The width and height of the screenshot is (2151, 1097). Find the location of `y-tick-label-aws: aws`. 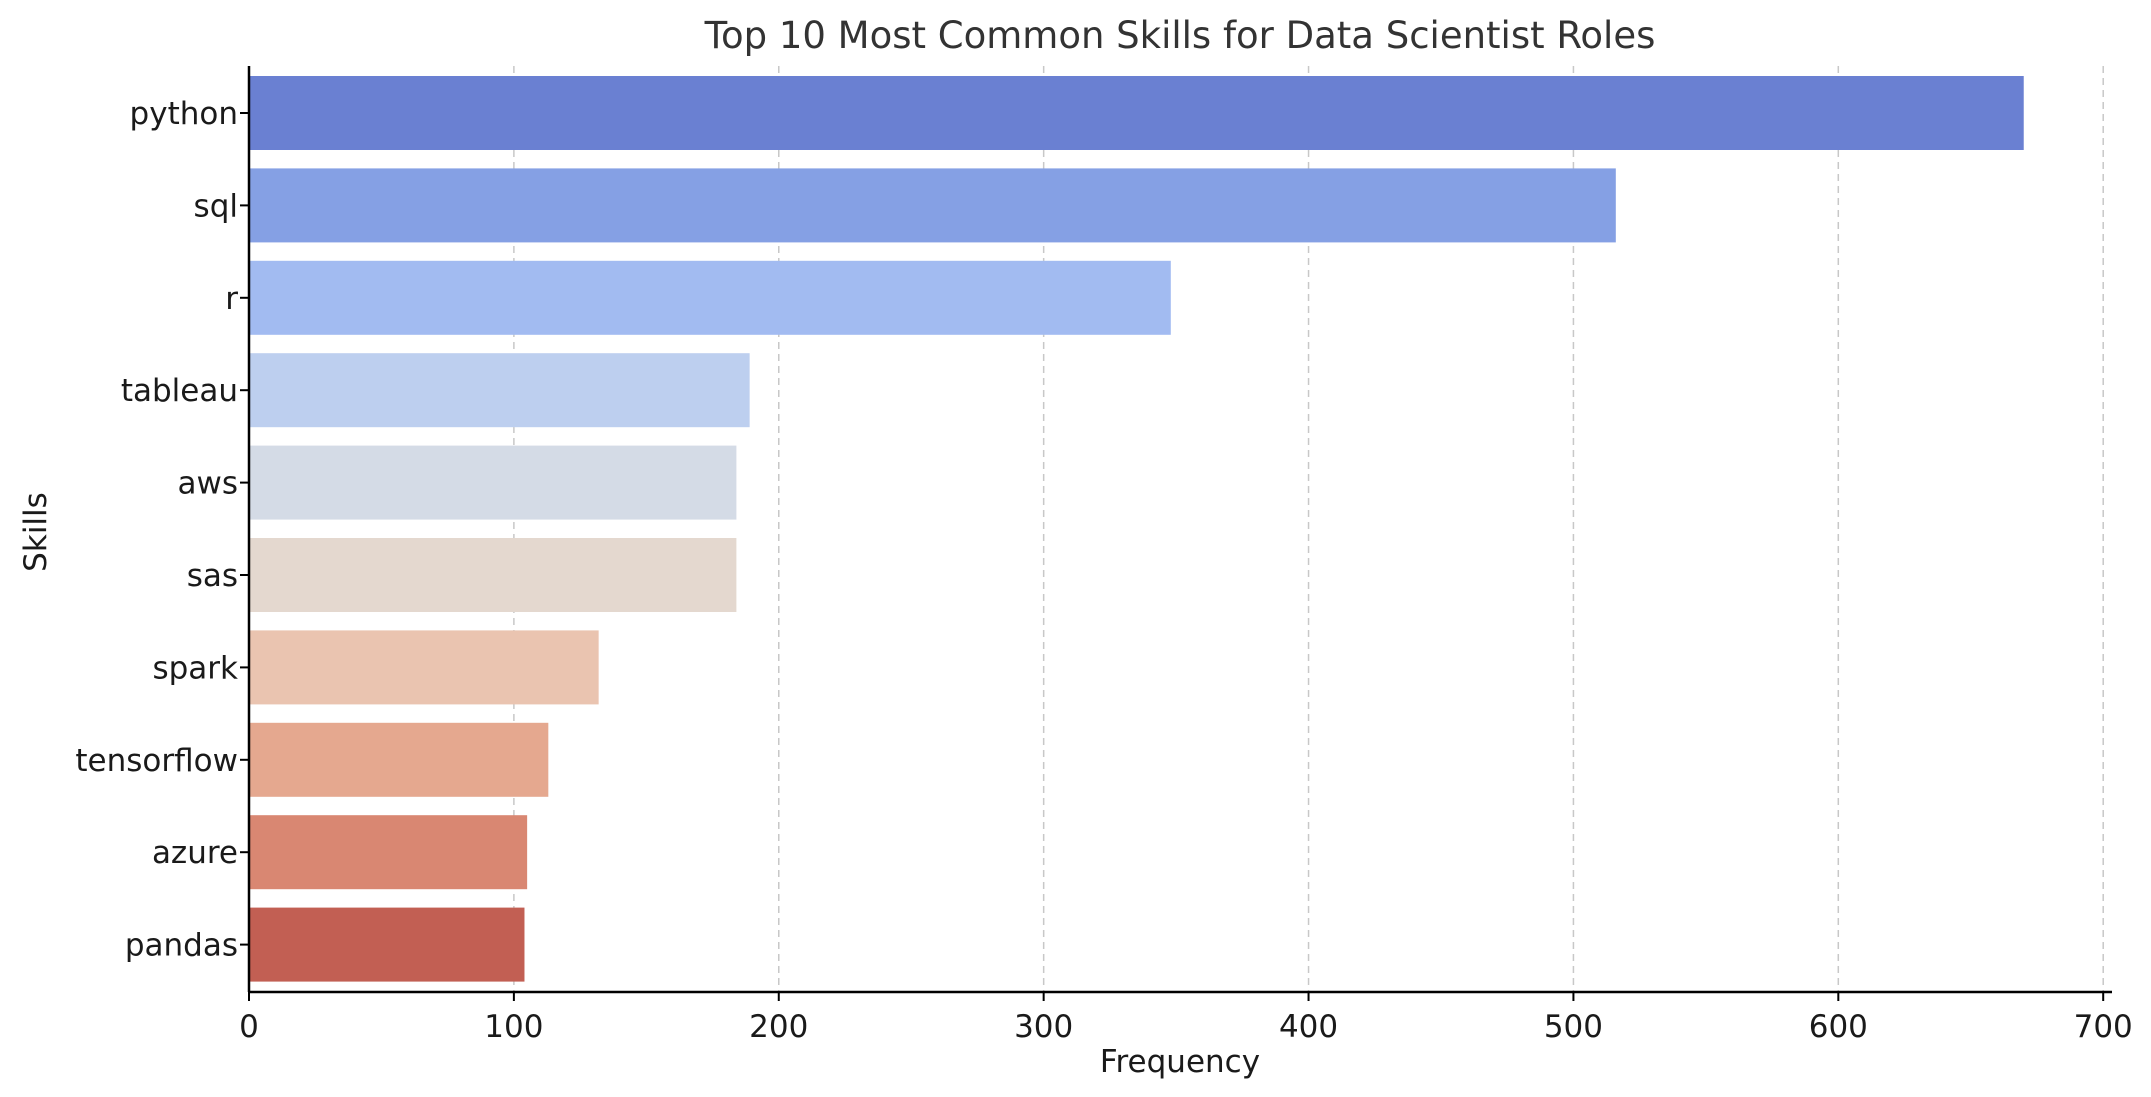

y-tick-label-aws: aws is located at coordinates (207, 484).